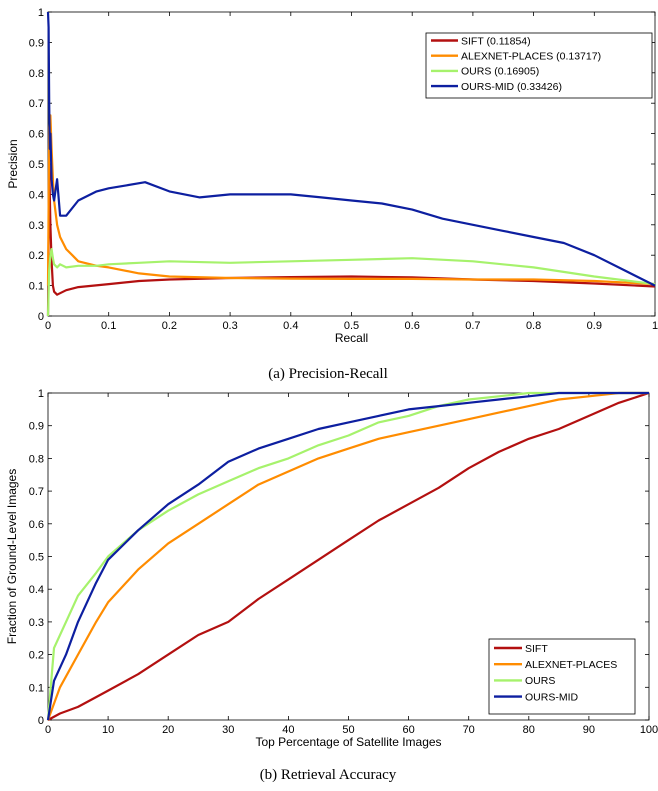 Image resolution: width=658 pixels, height=791 pixels. I want to click on x-tick-label: 70, so click(469, 730).